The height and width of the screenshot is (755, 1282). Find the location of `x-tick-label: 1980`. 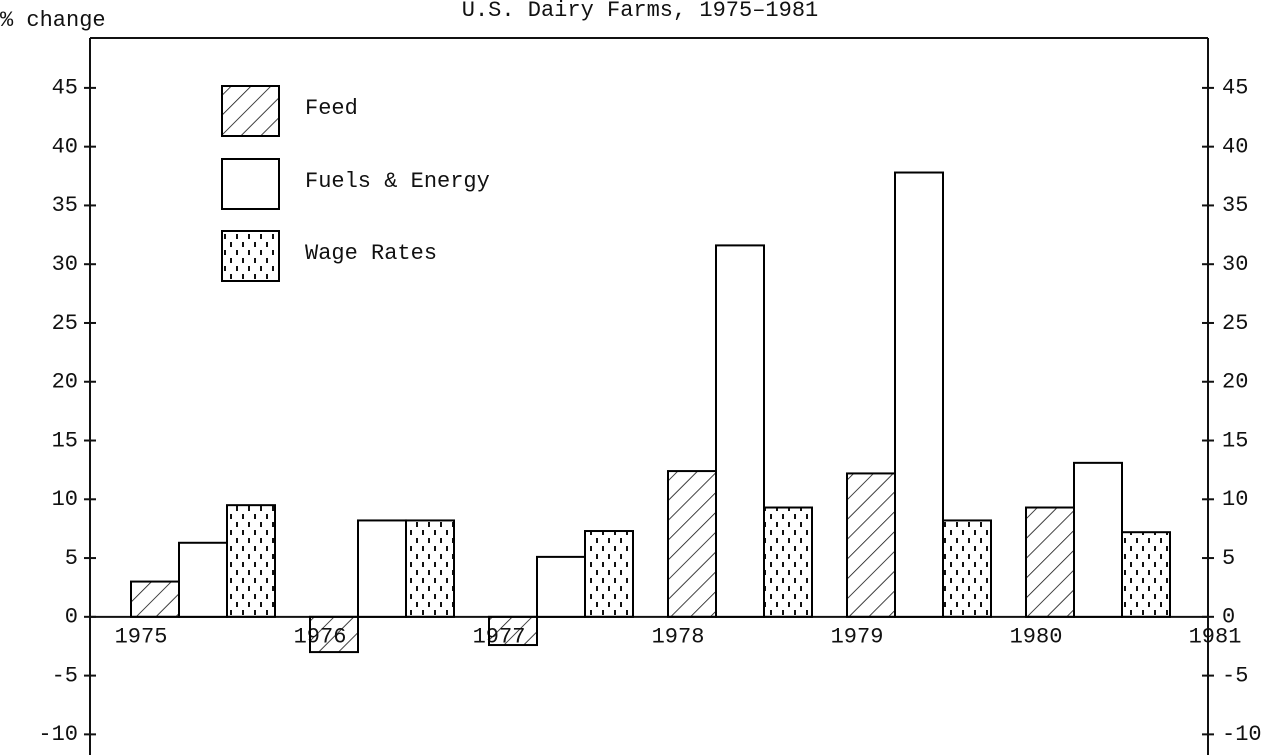

x-tick-label: 1980 is located at coordinates (1036, 637).